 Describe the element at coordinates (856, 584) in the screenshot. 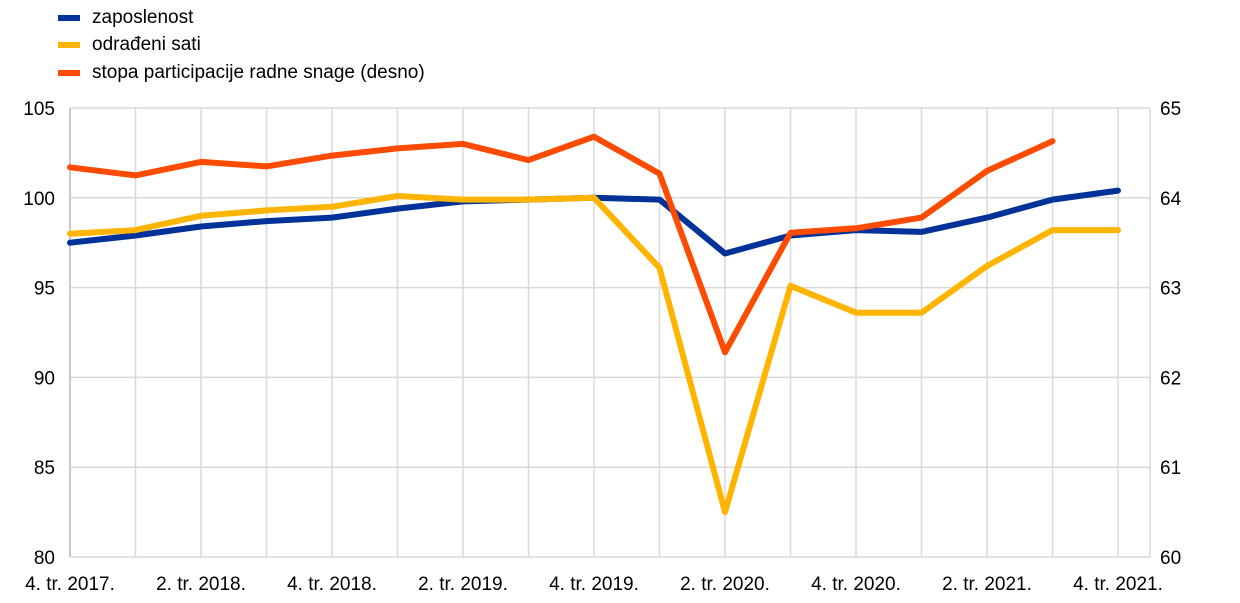

I see `x-tick-label: 4. tr. 2020.` at that location.